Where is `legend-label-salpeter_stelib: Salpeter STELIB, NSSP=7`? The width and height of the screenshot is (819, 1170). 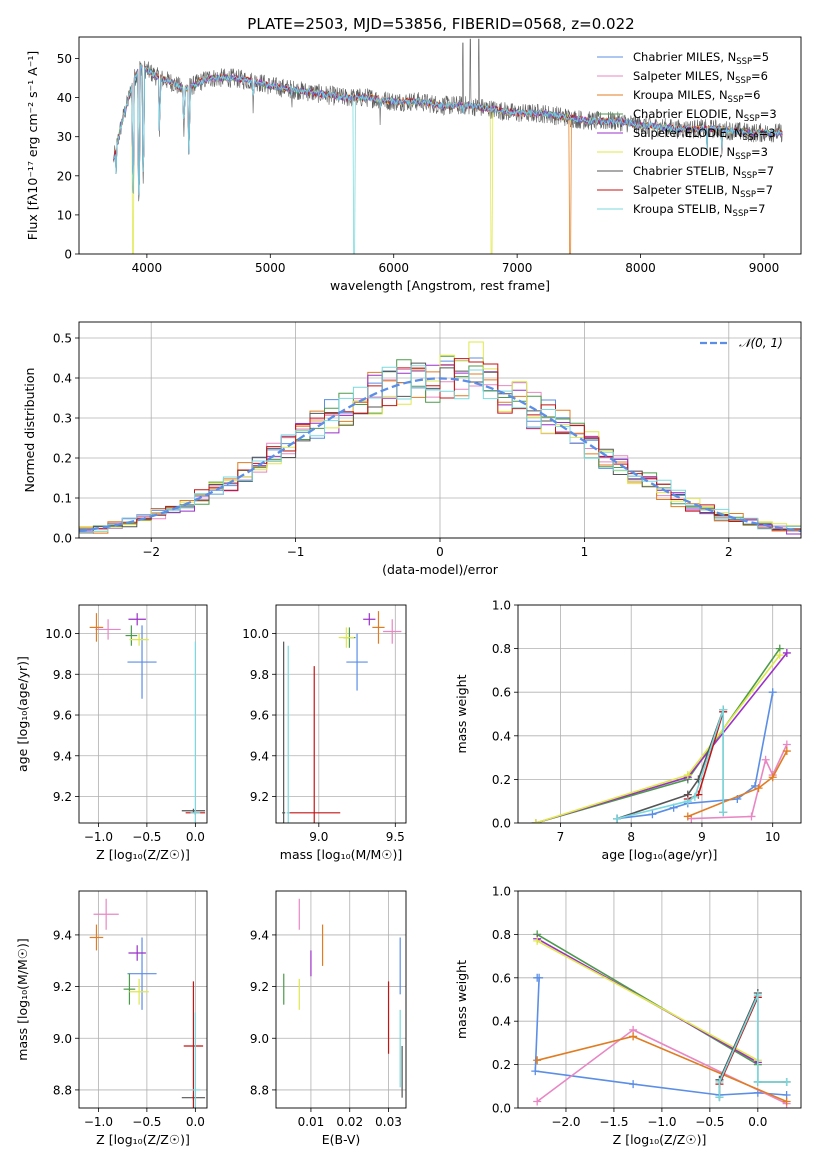
legend-label-salpeter_stelib: Salpeter STELIB, NSSP=7 is located at coordinates (703, 191).